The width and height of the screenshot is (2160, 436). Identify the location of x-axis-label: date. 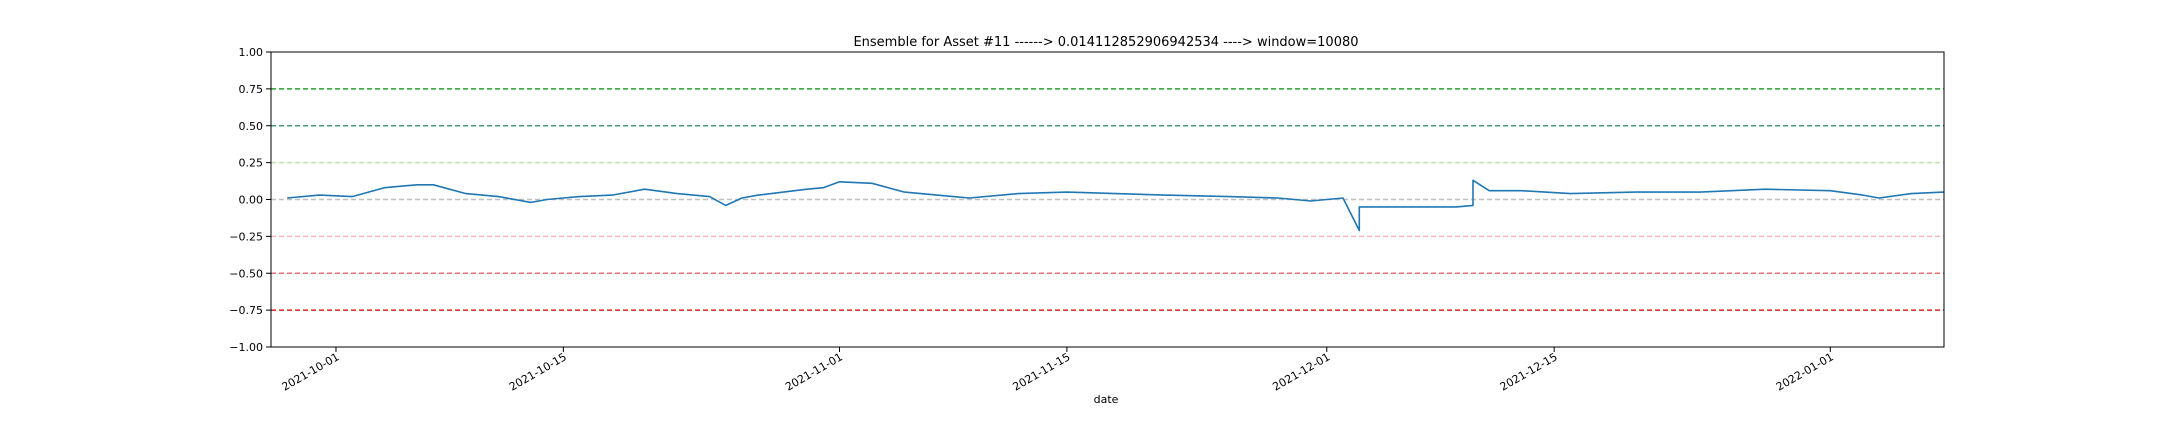
(1106, 399).